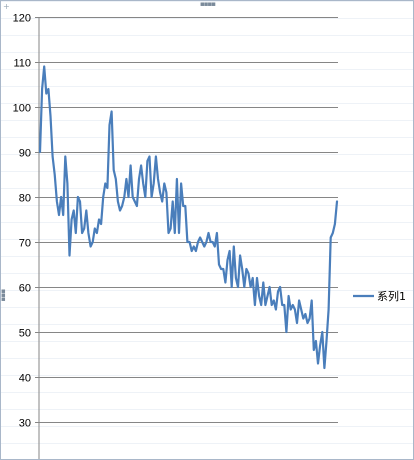 This screenshot has width=414, height=460. What do you see at coordinates (25, 154) in the screenshot?
I see `y-tick-label-90: 90` at bounding box center [25, 154].